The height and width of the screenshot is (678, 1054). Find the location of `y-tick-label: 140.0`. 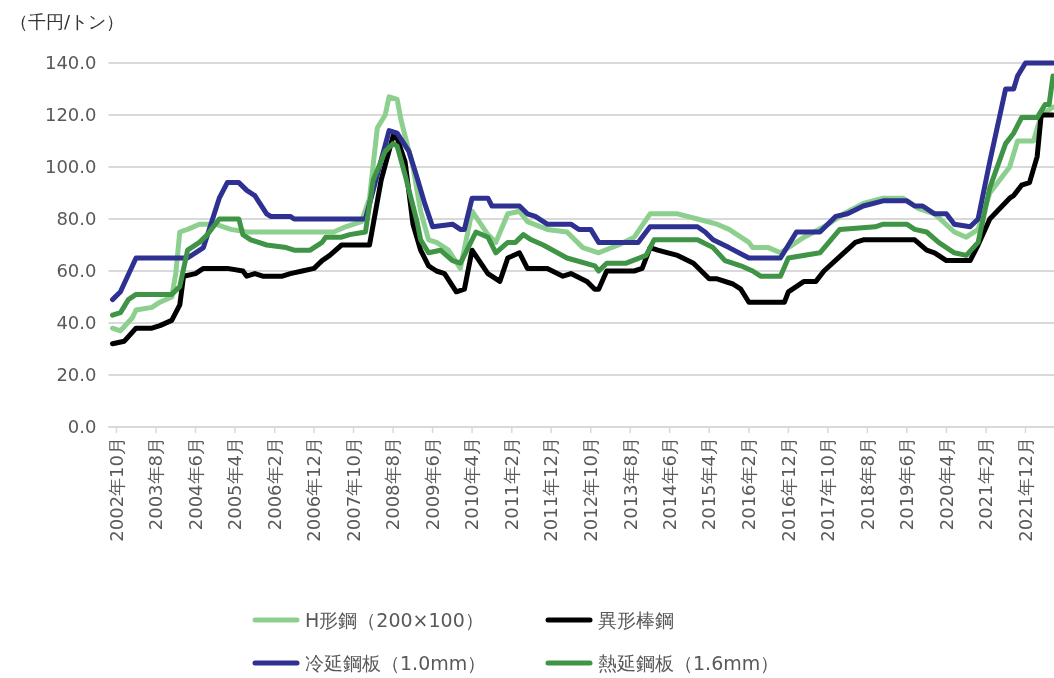

y-tick-label: 140.0 is located at coordinates (70, 63).